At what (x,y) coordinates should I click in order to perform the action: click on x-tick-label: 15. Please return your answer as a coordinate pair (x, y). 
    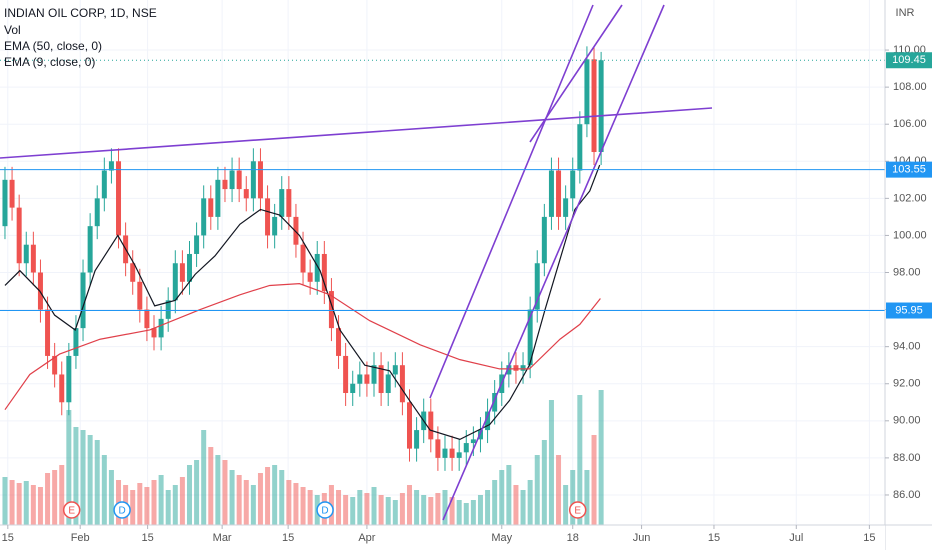
    Looking at the image, I should click on (8, 538).